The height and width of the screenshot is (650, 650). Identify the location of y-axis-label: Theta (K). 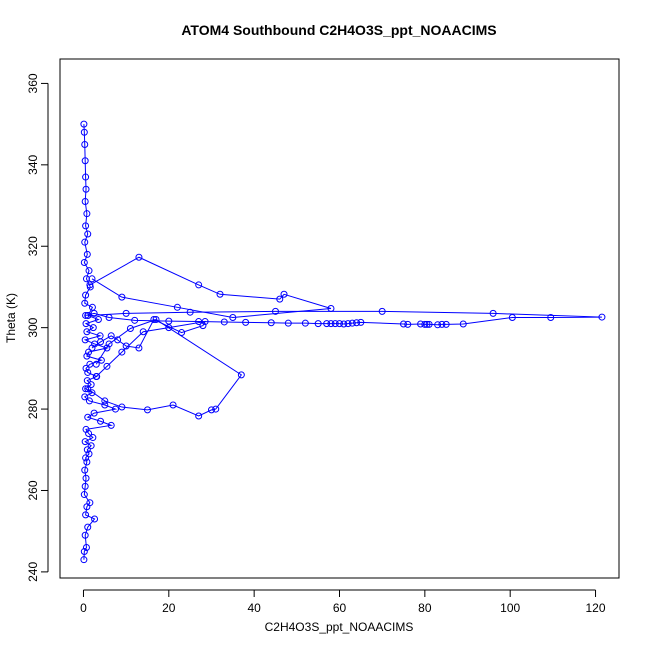
(11, 318).